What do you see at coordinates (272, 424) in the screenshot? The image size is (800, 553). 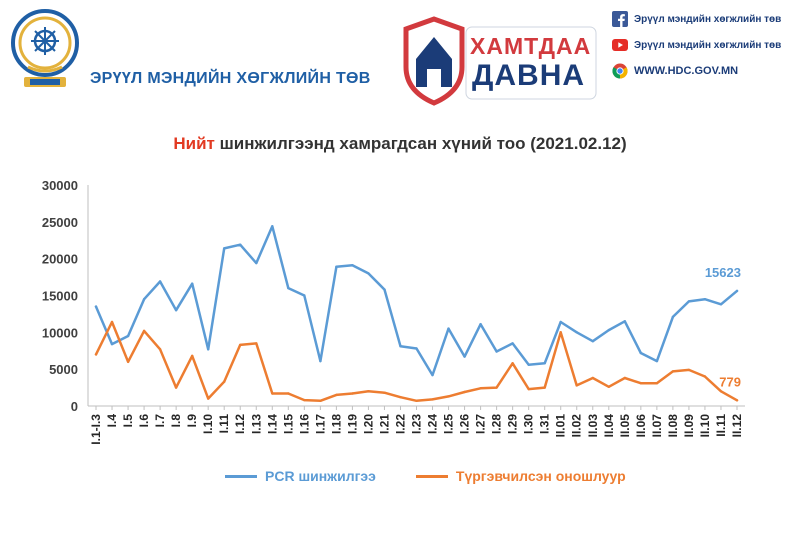 I see `x-tick-label: I.14` at bounding box center [272, 424].